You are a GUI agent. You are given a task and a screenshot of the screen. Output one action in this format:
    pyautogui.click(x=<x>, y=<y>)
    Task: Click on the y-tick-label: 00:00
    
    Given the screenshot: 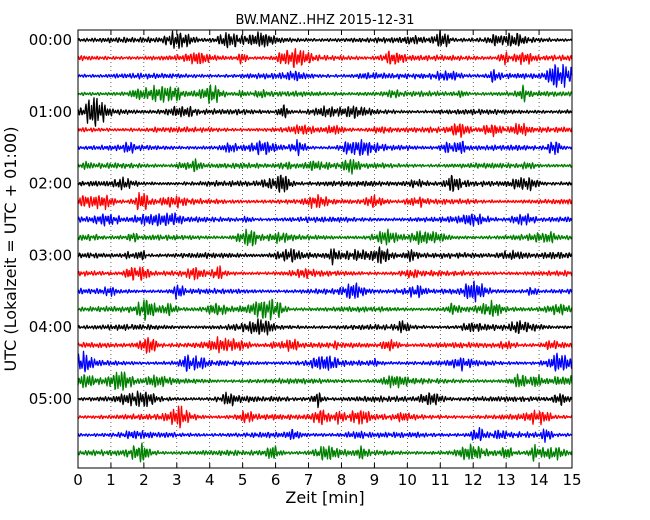 What is the action you would take?
    pyautogui.click(x=50, y=40)
    